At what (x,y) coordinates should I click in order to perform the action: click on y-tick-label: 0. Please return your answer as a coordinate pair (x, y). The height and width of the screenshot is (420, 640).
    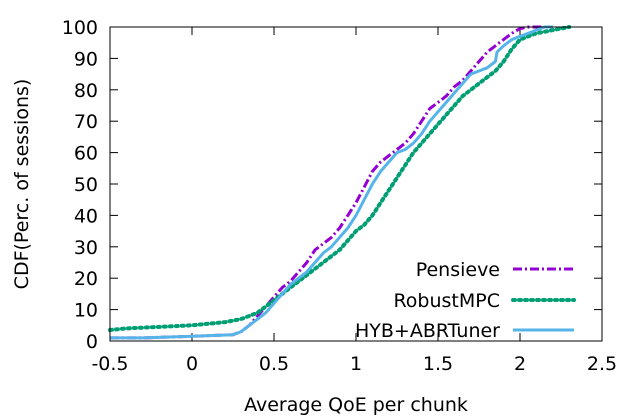
    Looking at the image, I should click on (92, 342).